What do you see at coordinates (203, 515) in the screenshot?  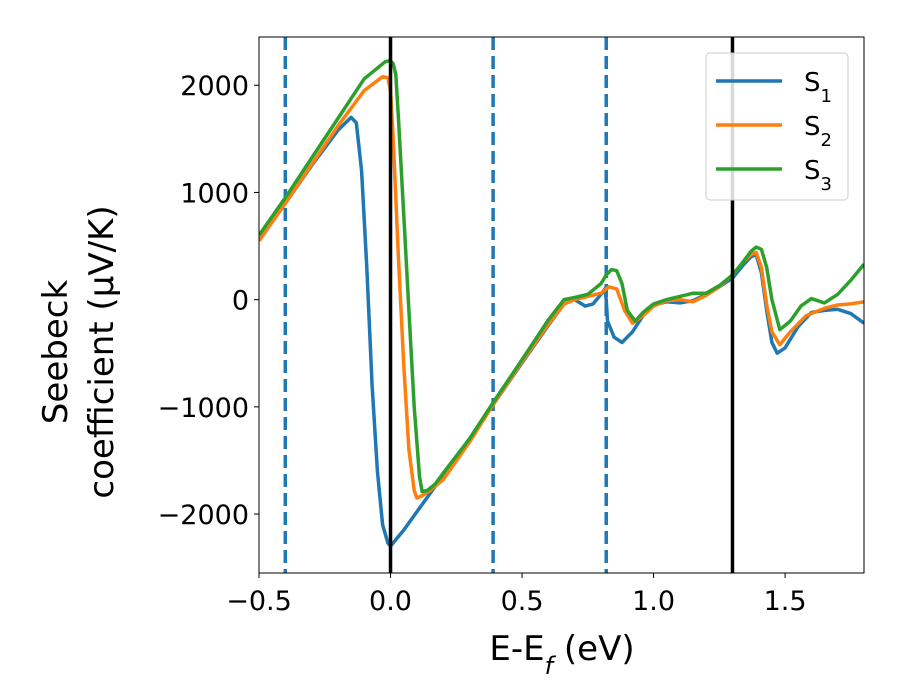 I see `y-tick-label: −2000` at bounding box center [203, 515].